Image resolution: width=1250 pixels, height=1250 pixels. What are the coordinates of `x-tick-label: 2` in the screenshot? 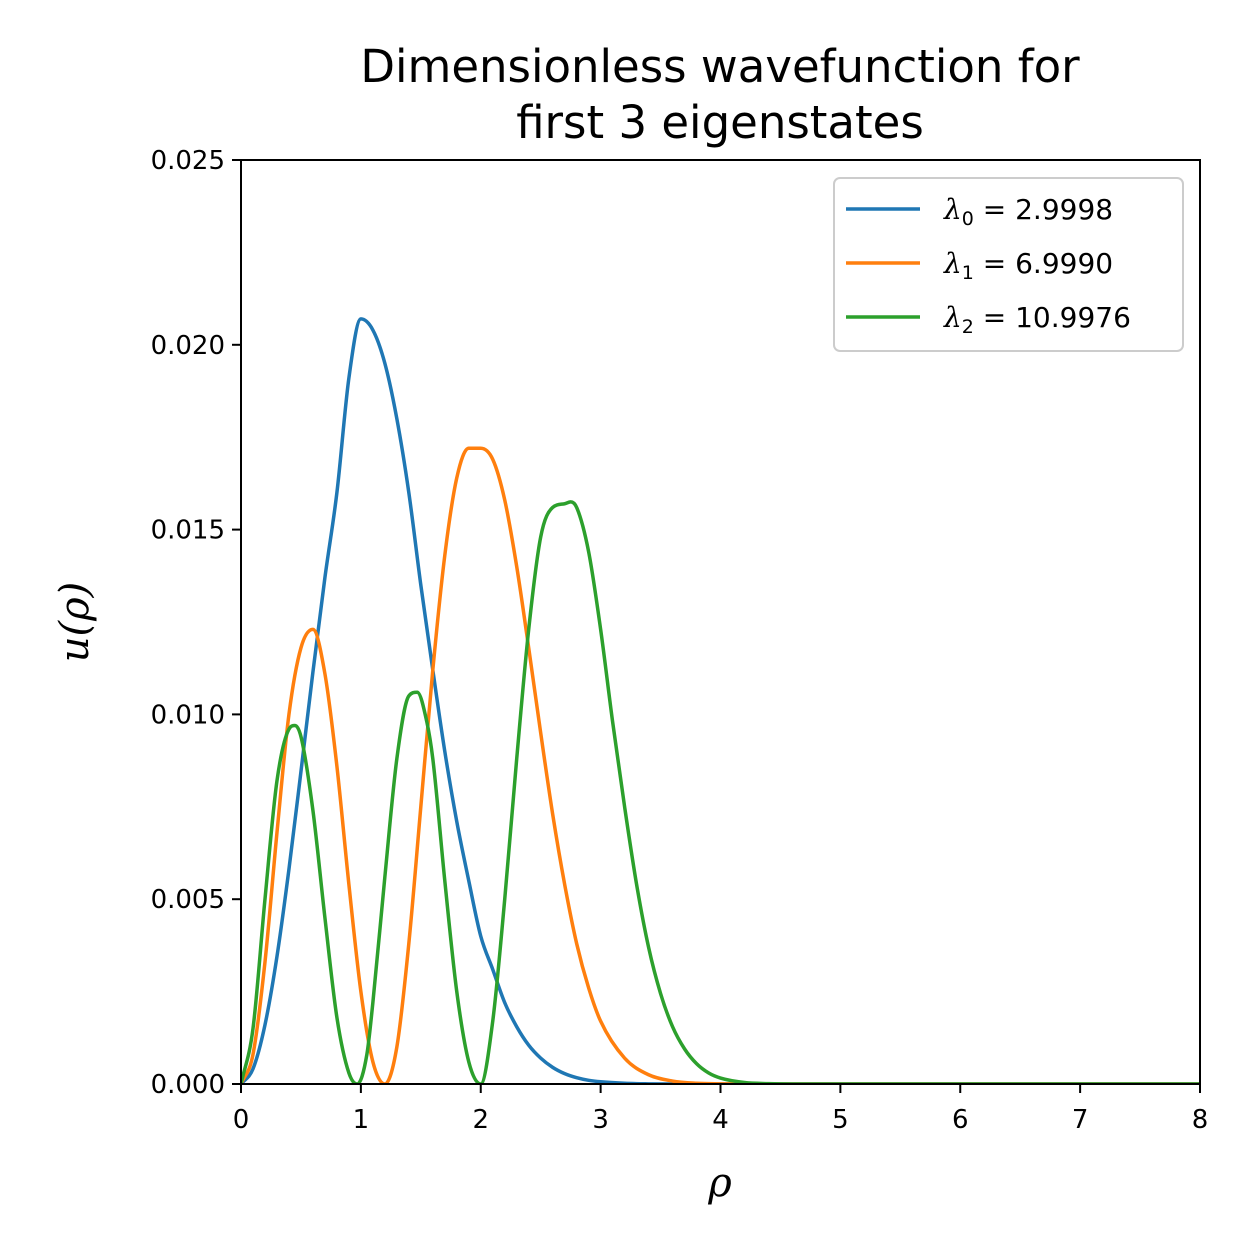 It's located at (480, 1120).